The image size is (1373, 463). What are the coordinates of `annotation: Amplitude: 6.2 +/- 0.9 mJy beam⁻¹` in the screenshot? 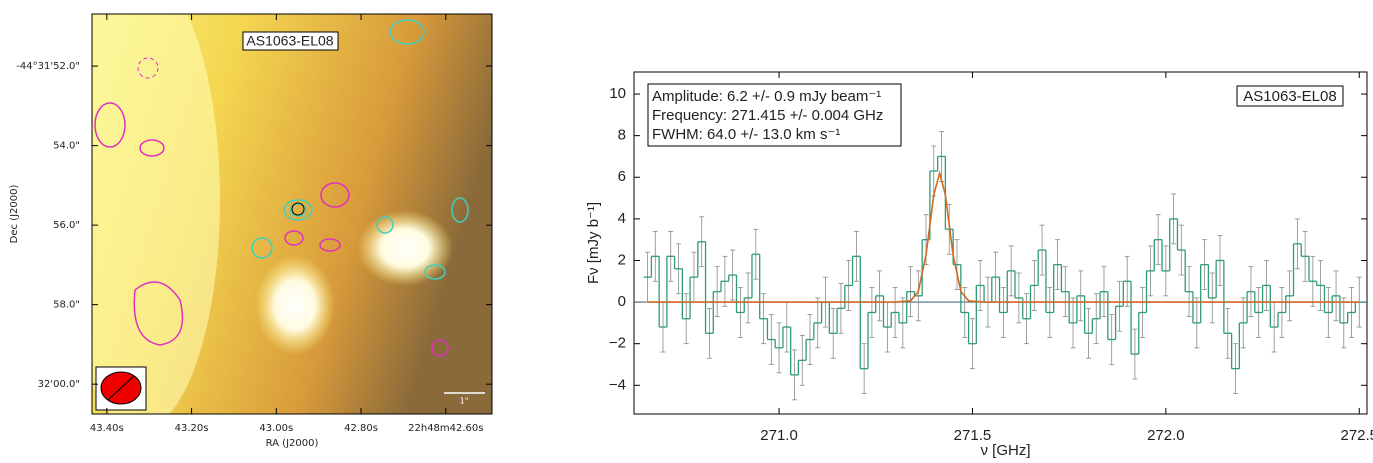 It's located at (766, 96).